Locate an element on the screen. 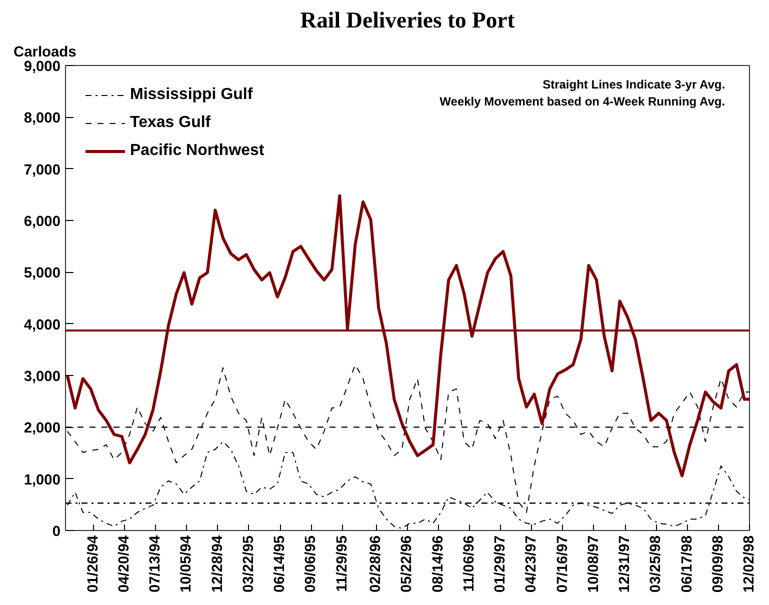 The width and height of the screenshot is (769, 605). legend-label: Mississippi Gulf is located at coordinates (191, 95).